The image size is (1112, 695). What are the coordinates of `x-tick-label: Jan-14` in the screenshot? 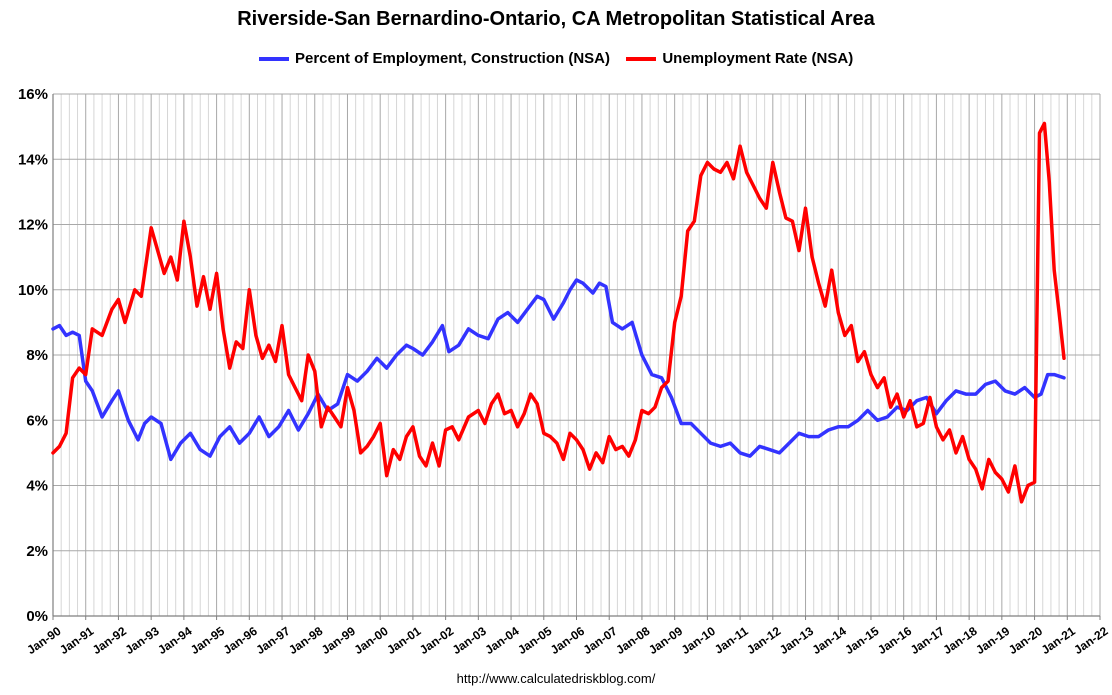 It's located at (829, 640).